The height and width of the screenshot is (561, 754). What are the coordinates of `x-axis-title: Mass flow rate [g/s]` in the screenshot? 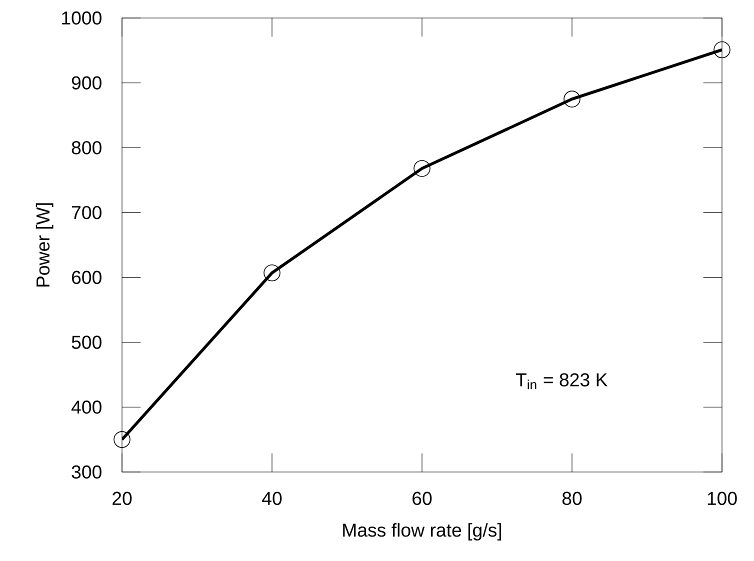 It's located at (422, 531).